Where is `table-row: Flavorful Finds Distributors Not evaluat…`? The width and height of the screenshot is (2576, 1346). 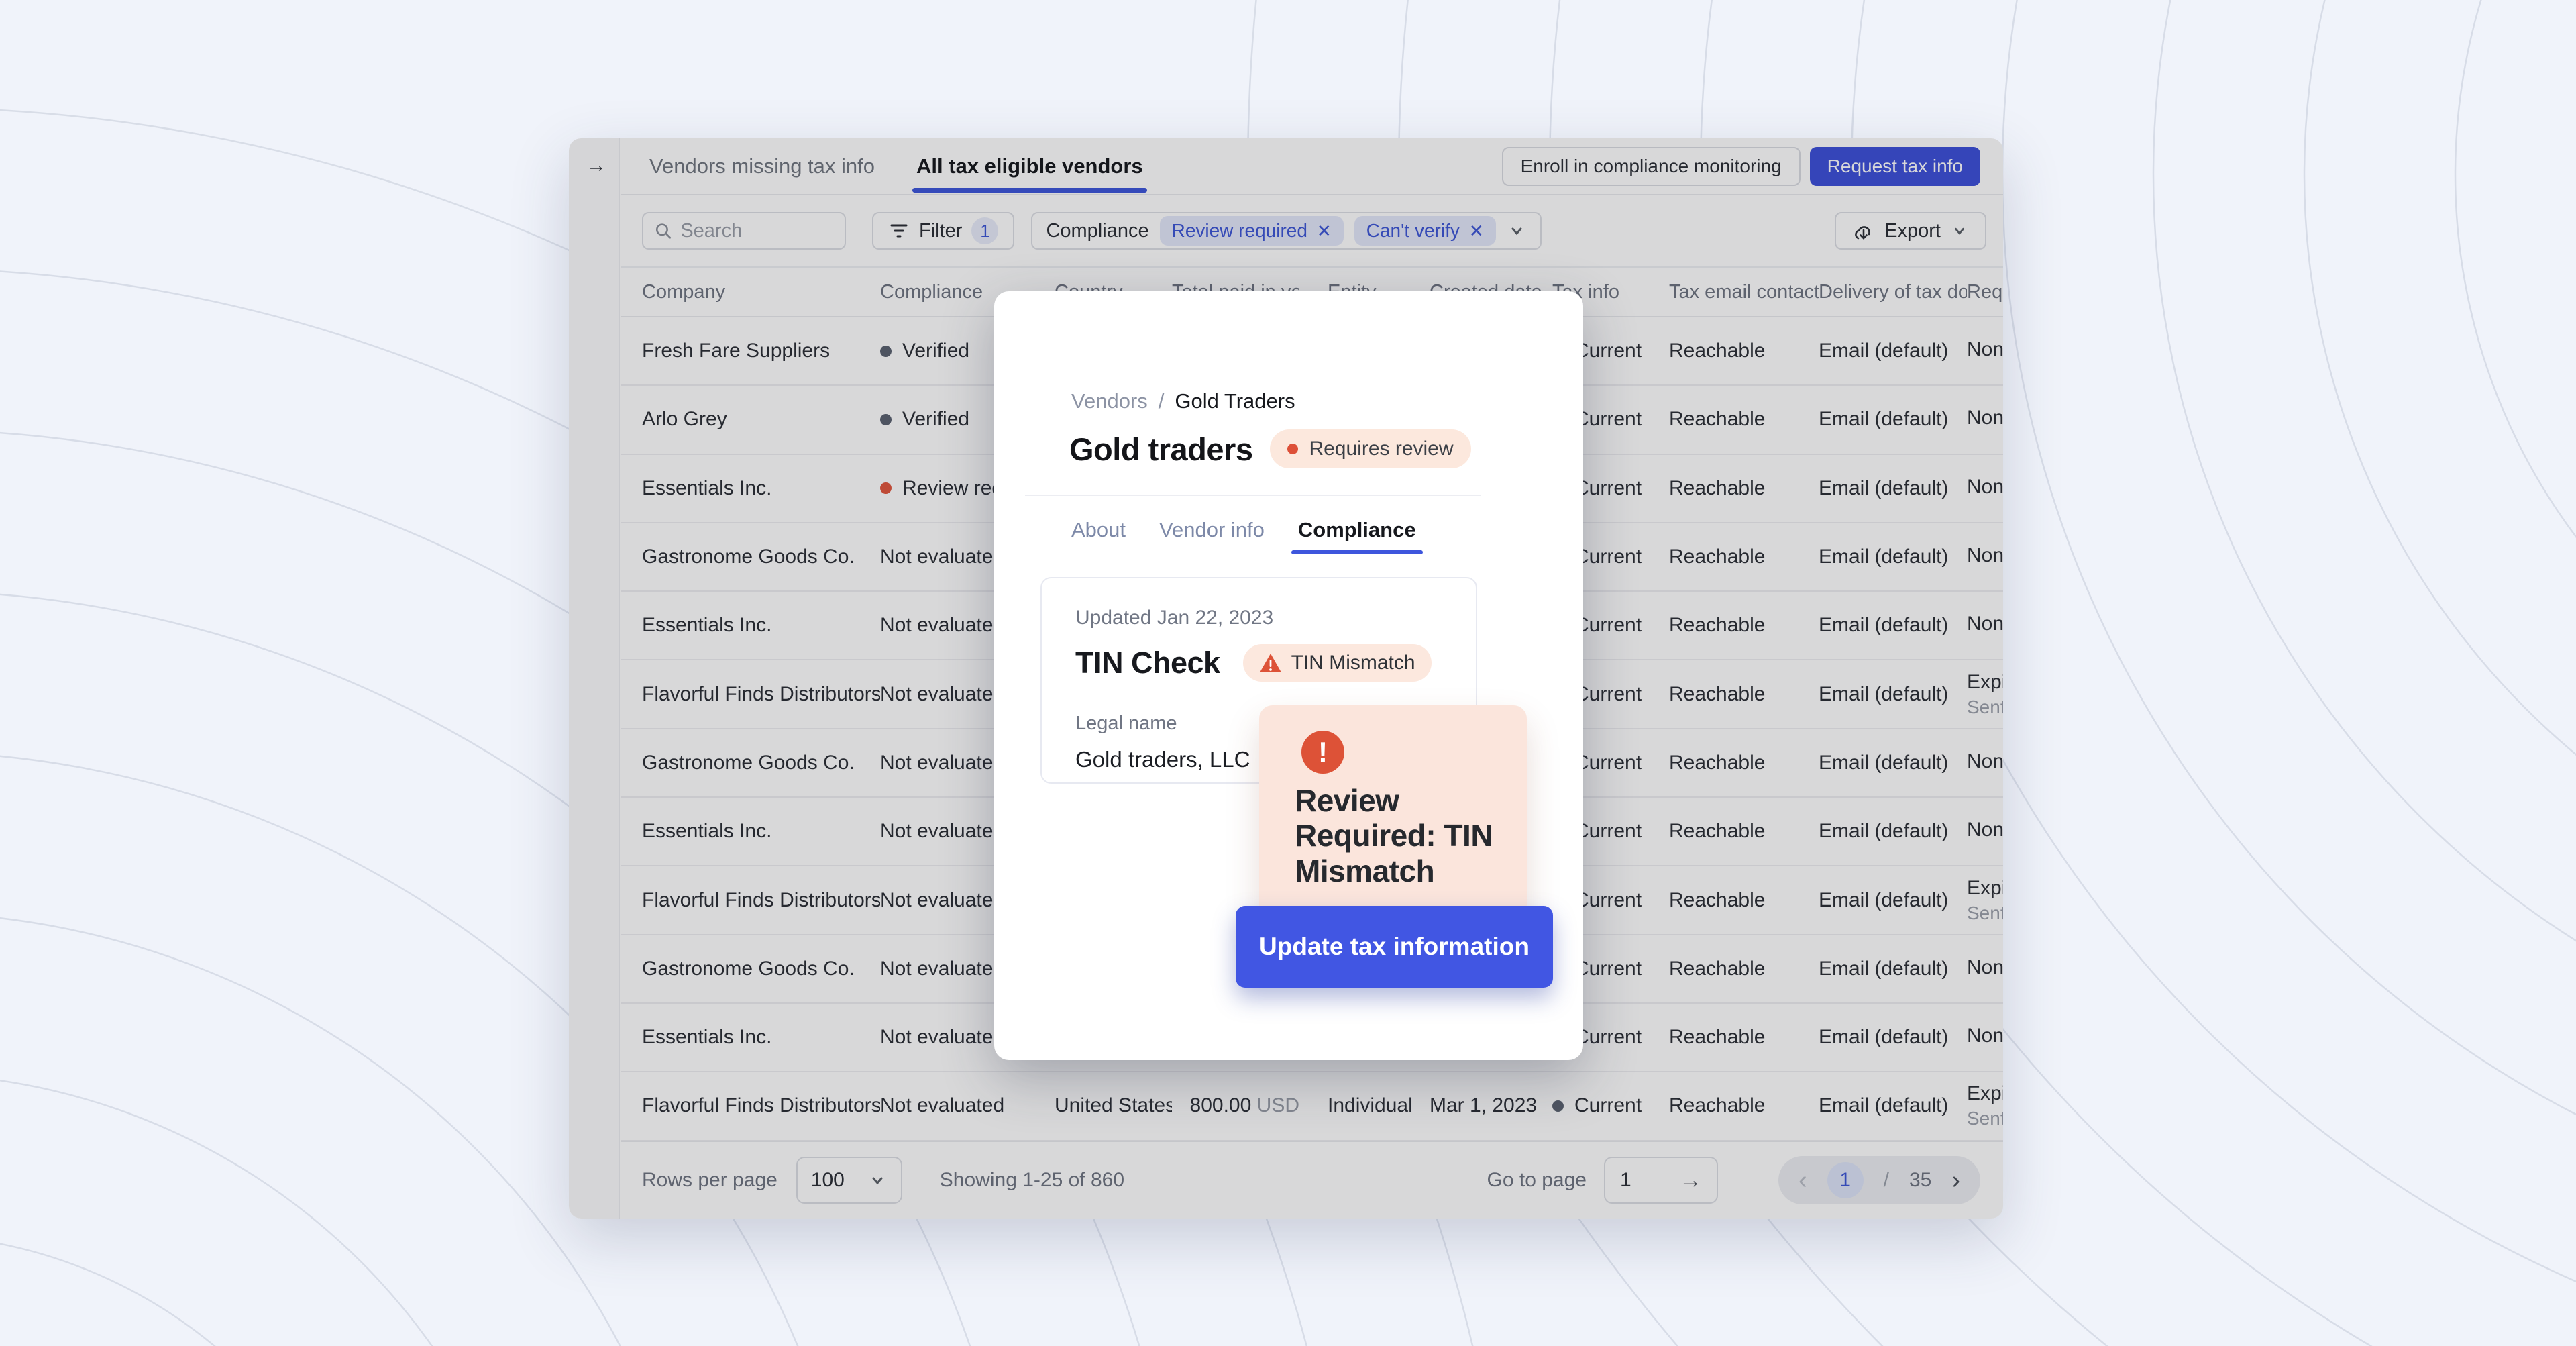
table-row: Flavorful Finds Distributors Not evaluat… is located at coordinates (1312, 1107).